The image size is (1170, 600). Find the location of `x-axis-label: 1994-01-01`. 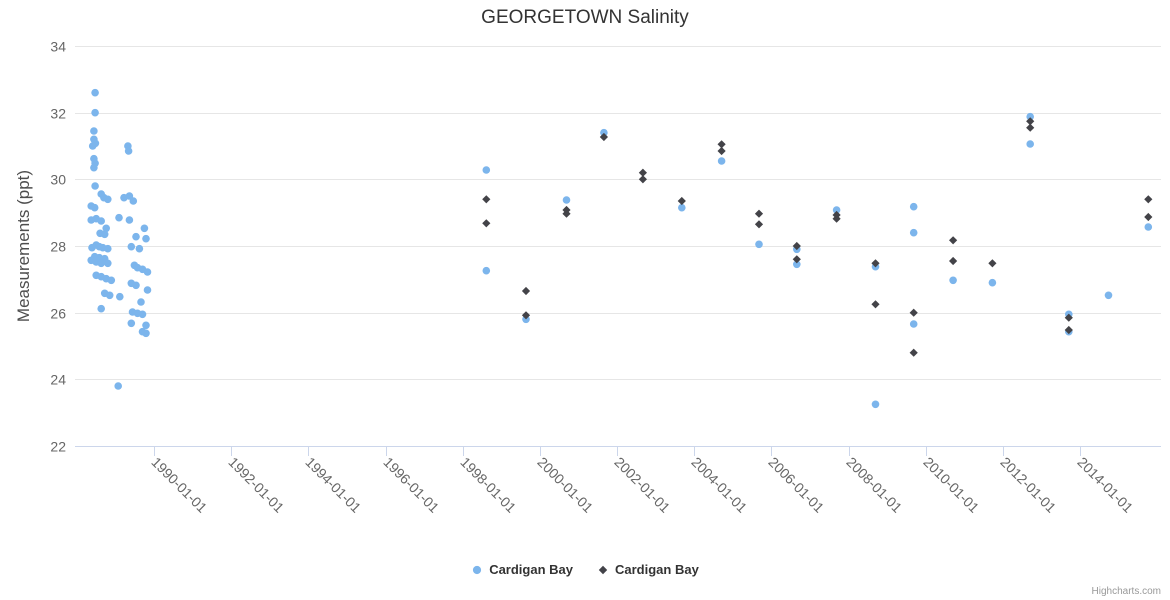

x-axis-label: 1994-01-01 is located at coordinates (333, 485).